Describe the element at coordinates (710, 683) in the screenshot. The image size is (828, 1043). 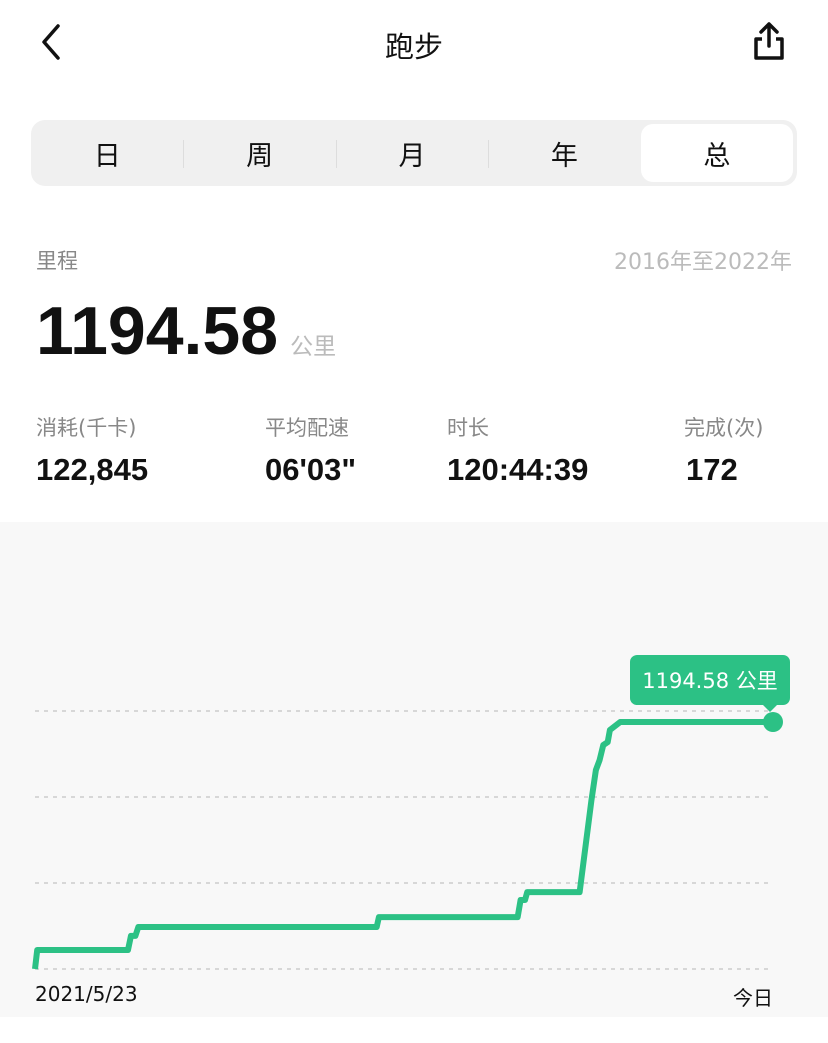
I see `value-tooltip: 1194.58 公里` at that location.